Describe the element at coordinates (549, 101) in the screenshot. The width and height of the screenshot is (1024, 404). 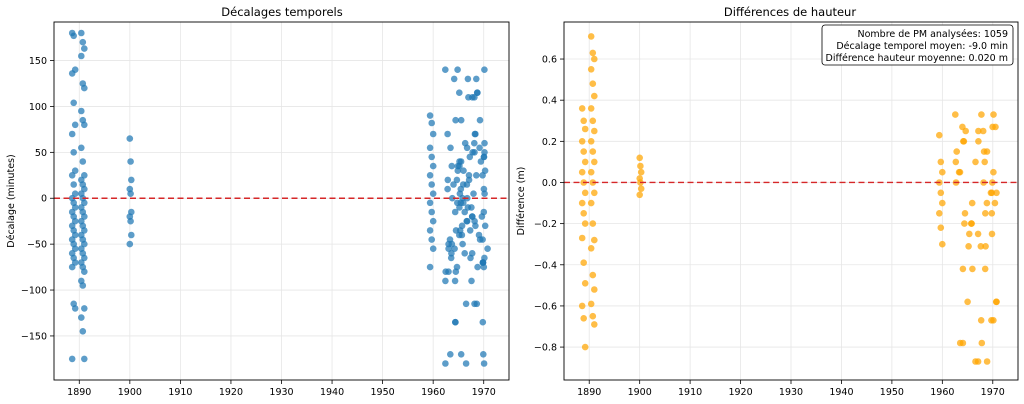
I see `y-tick-label: 0.4` at that location.